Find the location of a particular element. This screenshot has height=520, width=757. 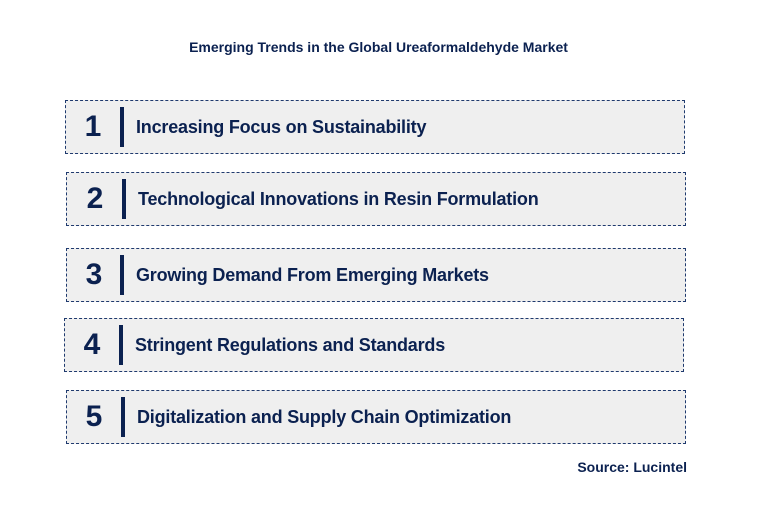

trend-box-4: 4 Stringent Regulations and Standards is located at coordinates (374, 345).